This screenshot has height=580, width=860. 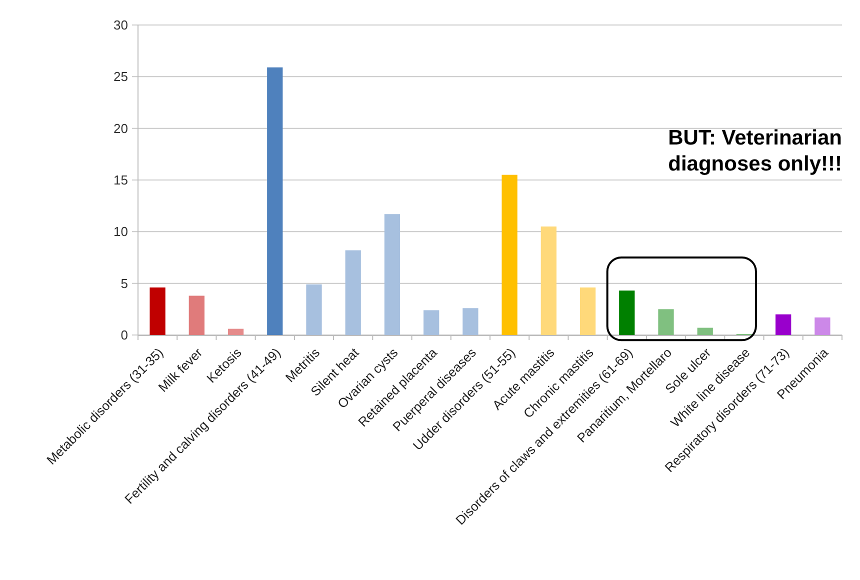 I want to click on y-tick-label: 25, so click(x=121, y=76).